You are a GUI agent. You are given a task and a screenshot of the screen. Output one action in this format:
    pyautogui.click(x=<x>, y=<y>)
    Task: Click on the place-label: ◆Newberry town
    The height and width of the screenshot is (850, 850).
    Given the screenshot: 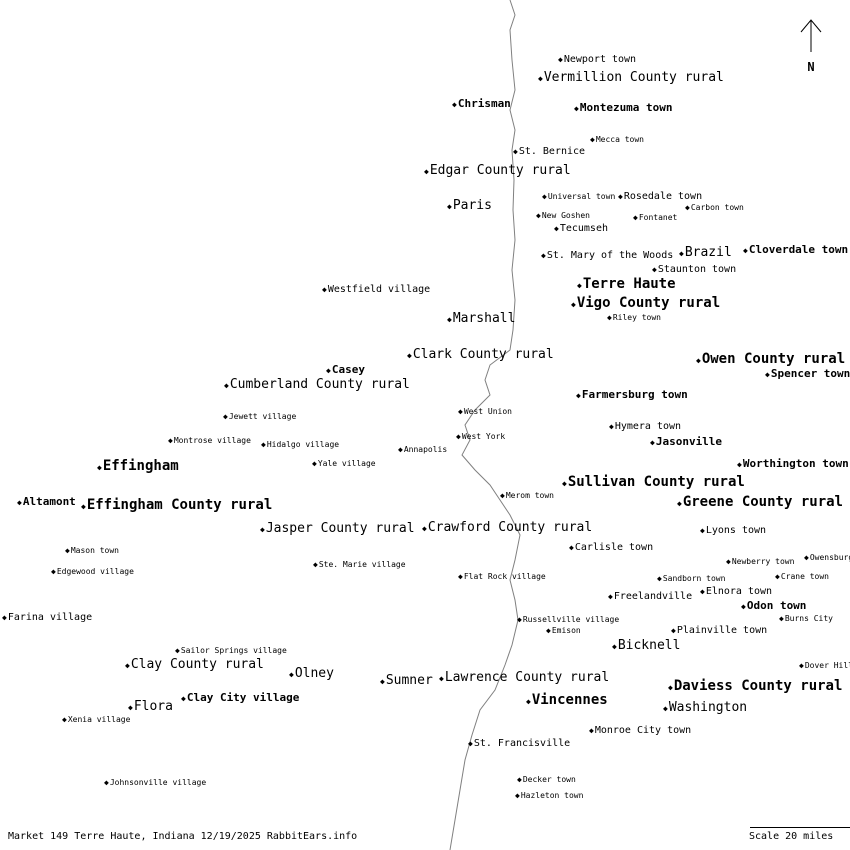 What is the action you would take?
    pyautogui.click(x=760, y=562)
    